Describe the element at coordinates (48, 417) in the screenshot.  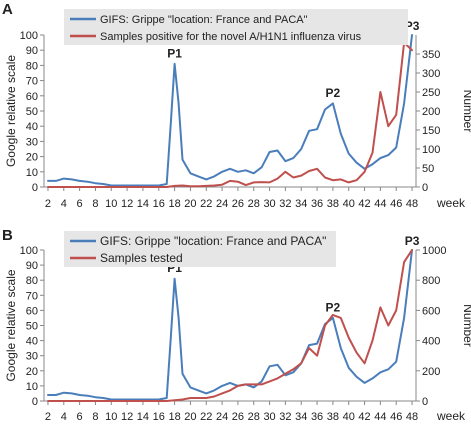
I see `x-tick-label: 2` at that location.